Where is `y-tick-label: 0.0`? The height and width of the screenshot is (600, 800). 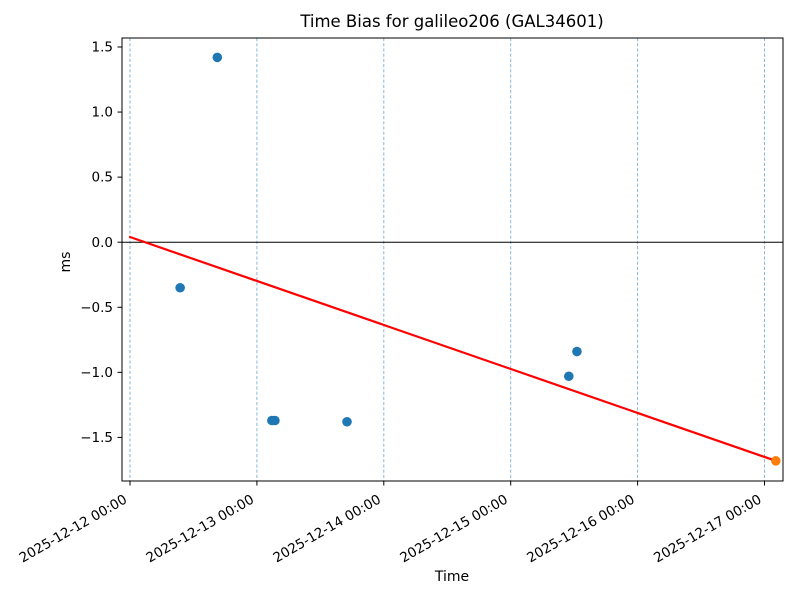 y-tick-label: 0.0 is located at coordinates (102, 243).